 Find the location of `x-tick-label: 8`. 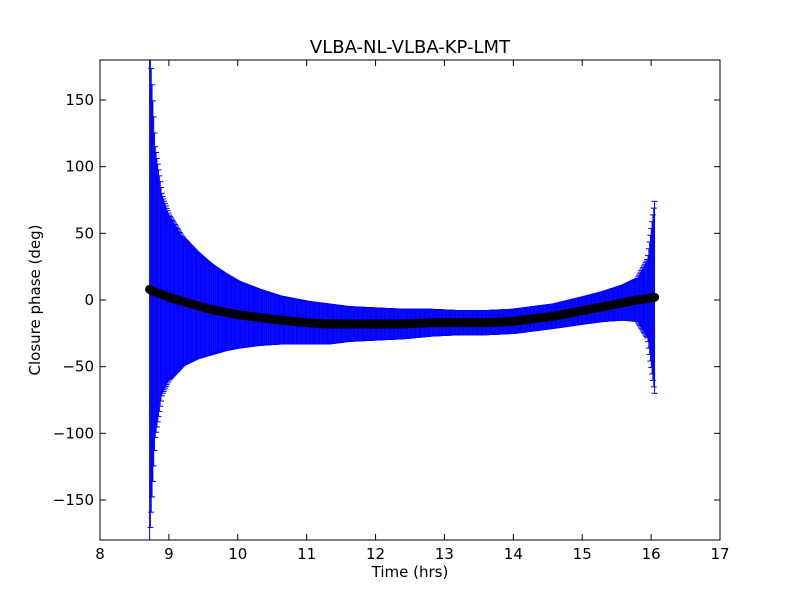

x-tick-label: 8 is located at coordinates (100, 554).